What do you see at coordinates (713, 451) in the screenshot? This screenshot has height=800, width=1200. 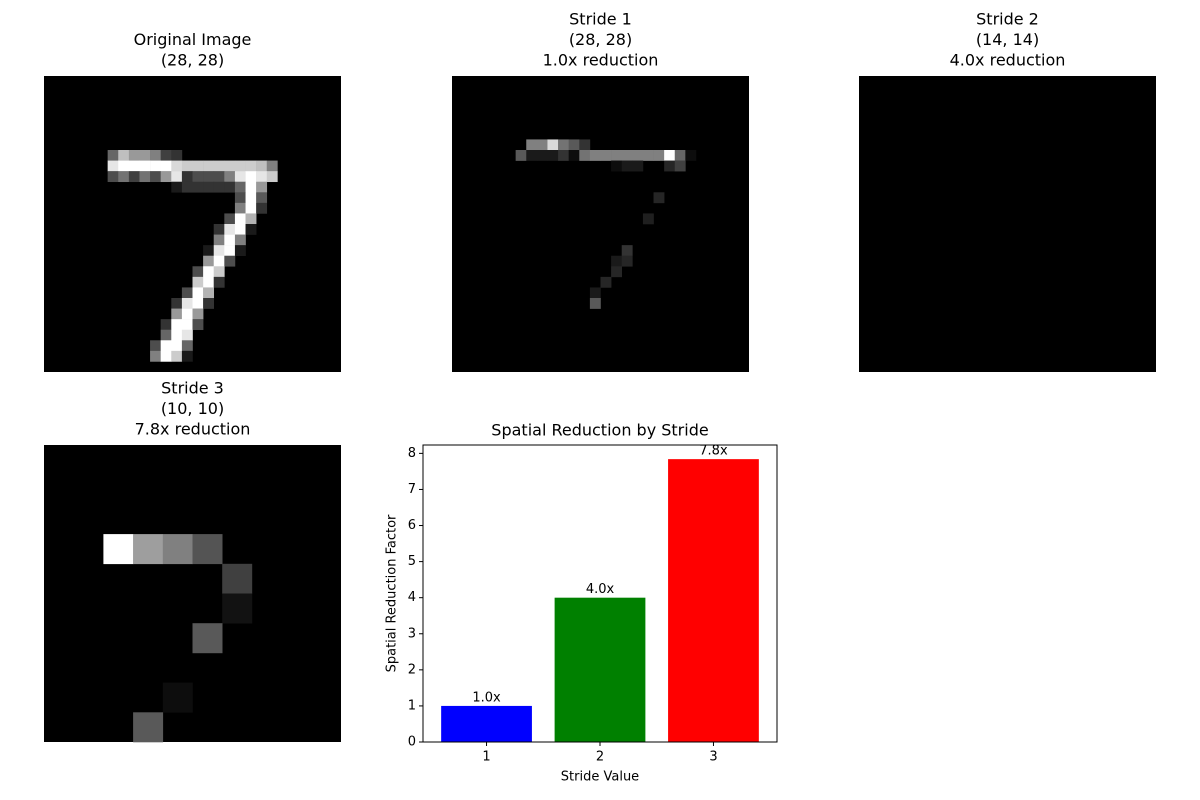 I see `value-label: 7.8x` at bounding box center [713, 451].